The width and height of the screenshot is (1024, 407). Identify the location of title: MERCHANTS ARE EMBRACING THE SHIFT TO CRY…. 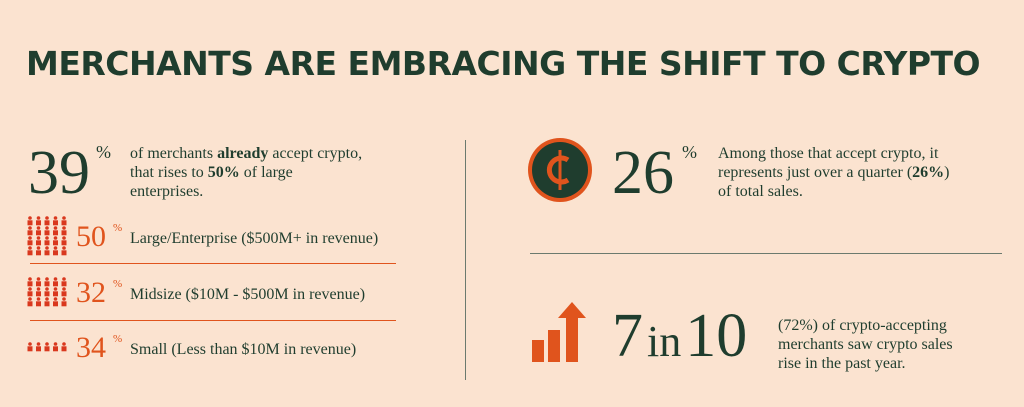
(503, 63).